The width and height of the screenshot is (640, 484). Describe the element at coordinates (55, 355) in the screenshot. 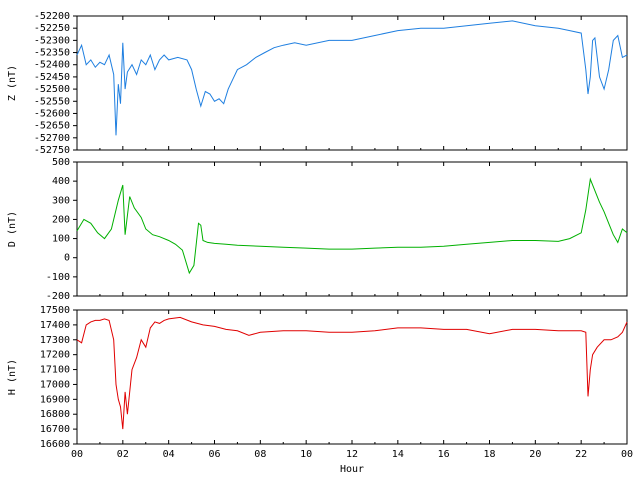

I see `y-tick-label-h-3: 17200` at that location.